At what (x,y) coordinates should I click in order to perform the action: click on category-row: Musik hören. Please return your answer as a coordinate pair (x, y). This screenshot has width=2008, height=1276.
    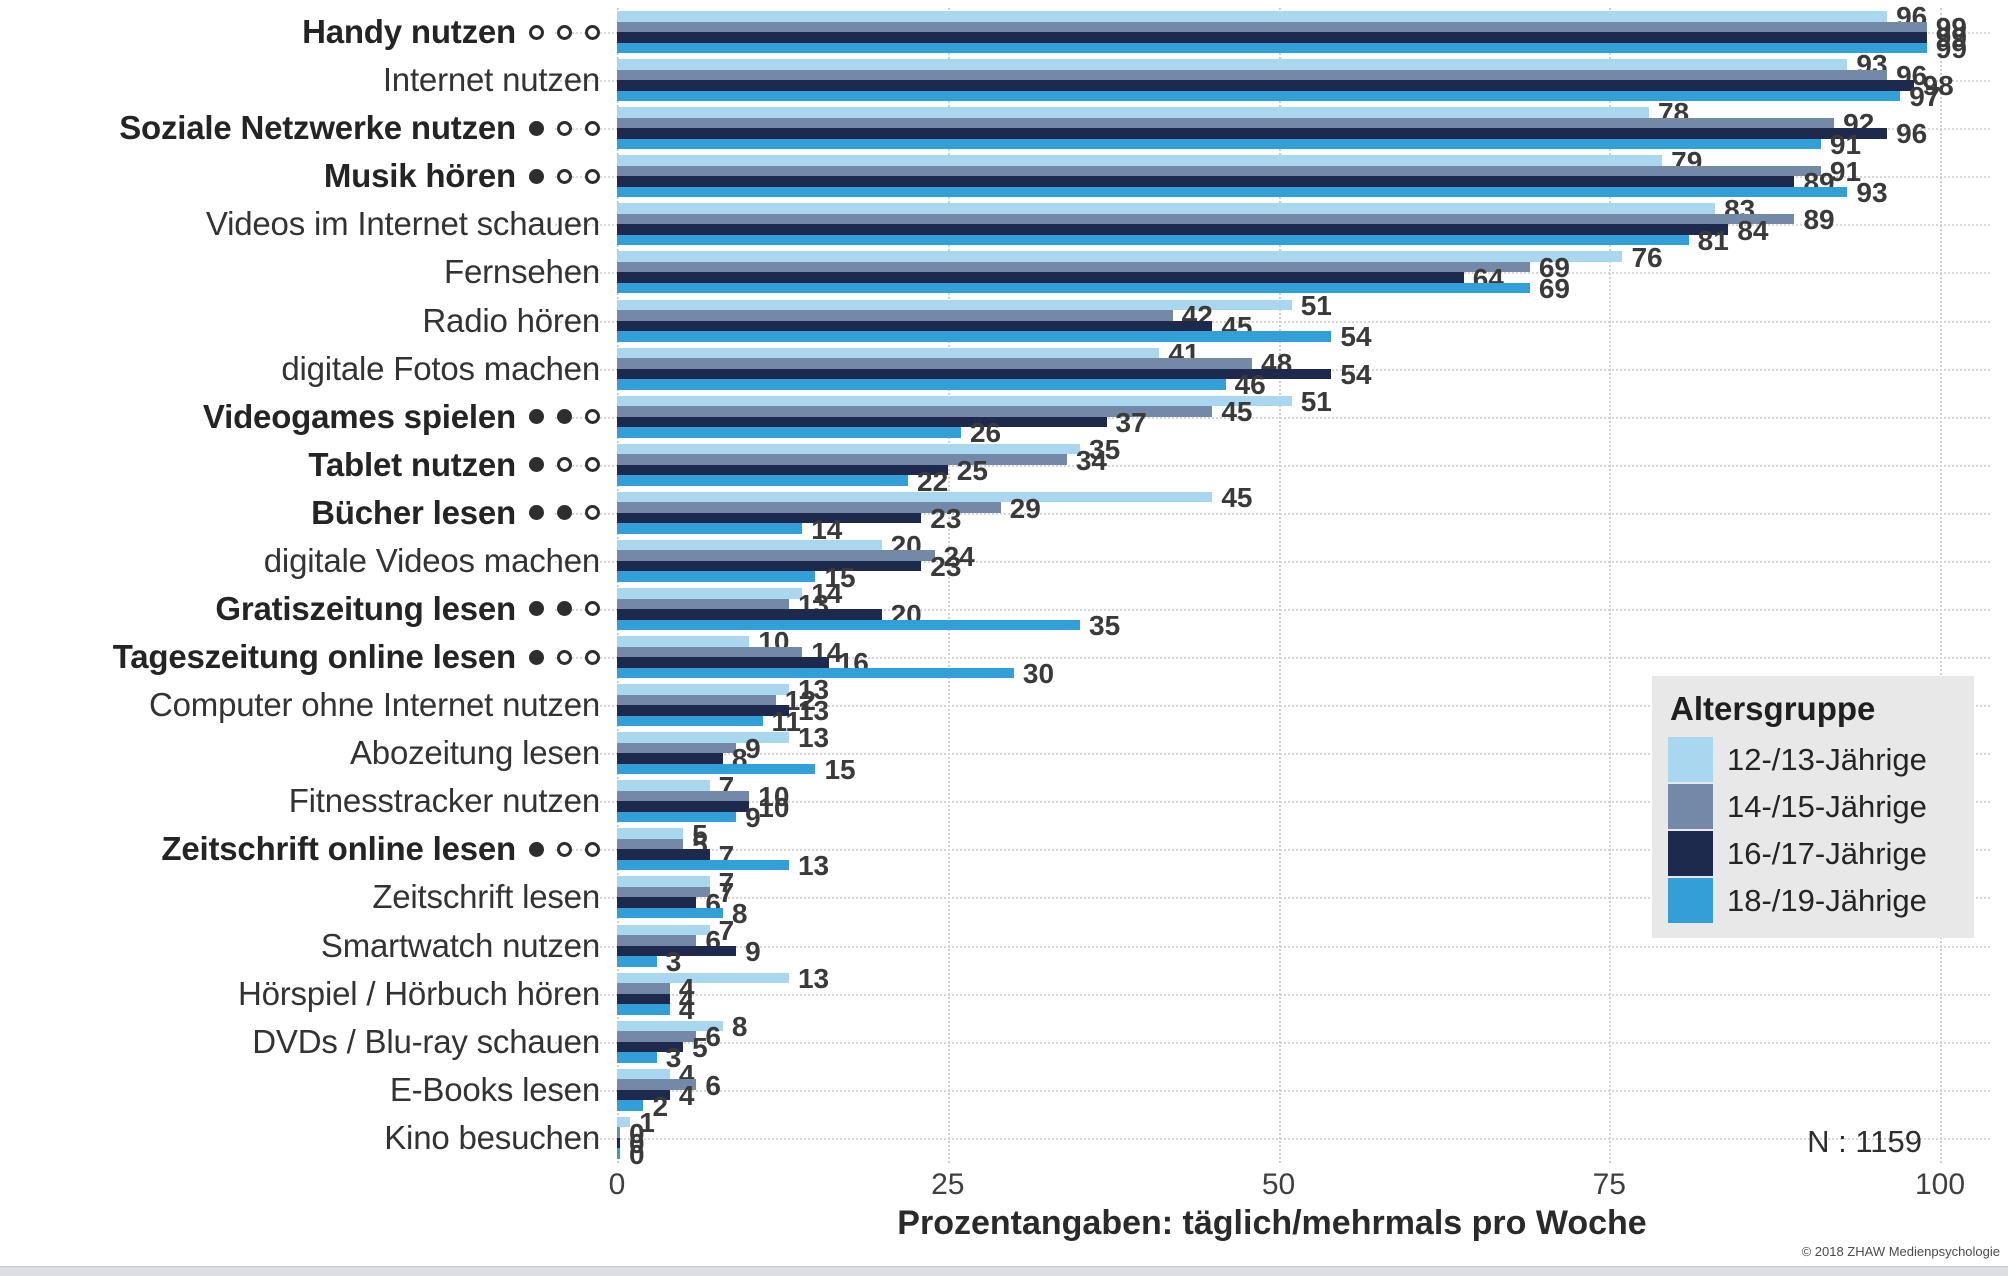
    Looking at the image, I should click on (300, 176).